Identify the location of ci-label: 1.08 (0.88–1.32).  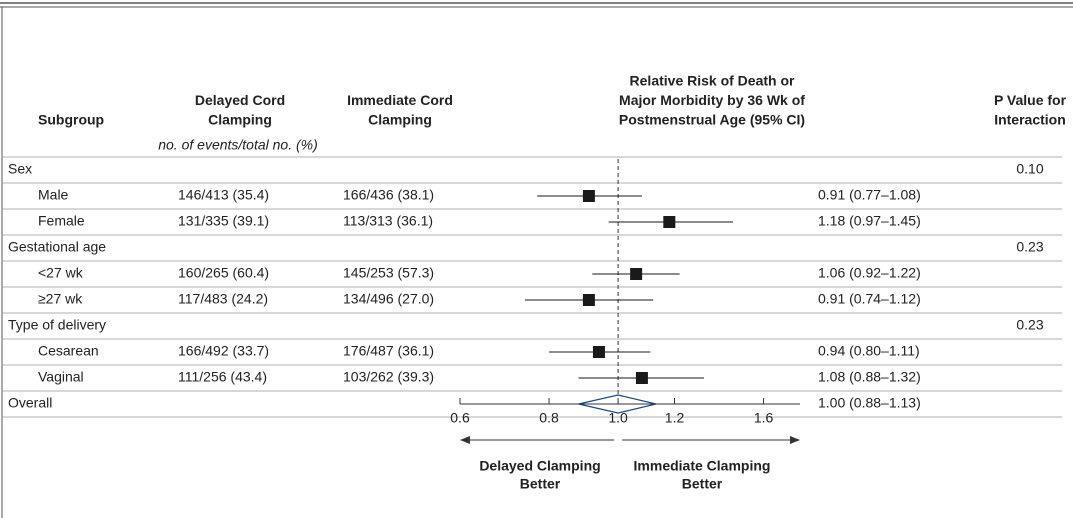
(869, 377).